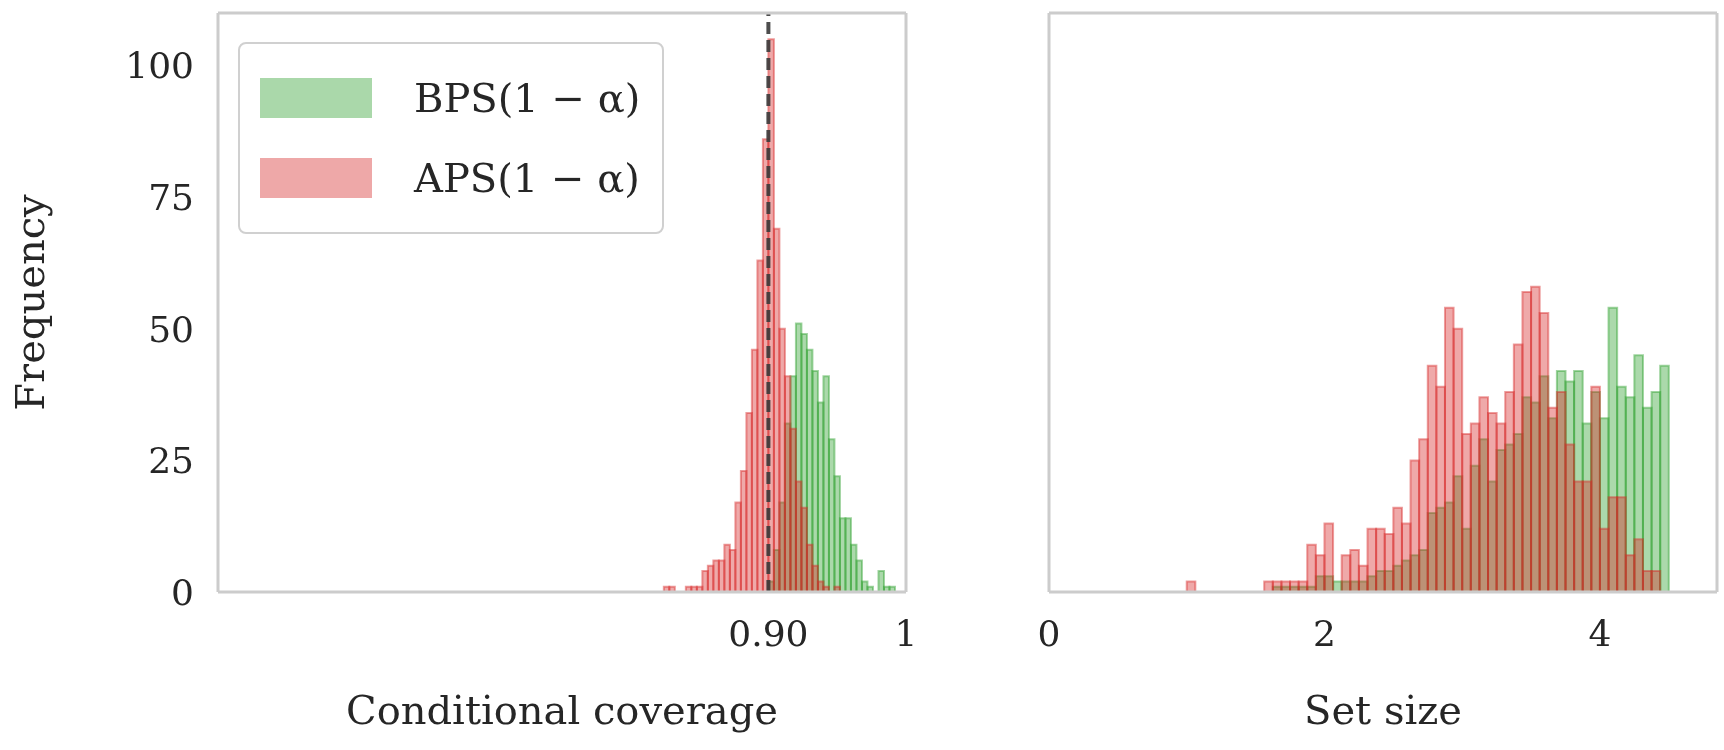 Image resolution: width=1724 pixels, height=750 pixels. Describe the element at coordinates (768, 633) in the screenshot. I see `x-tick-label: 0.90` at that location.